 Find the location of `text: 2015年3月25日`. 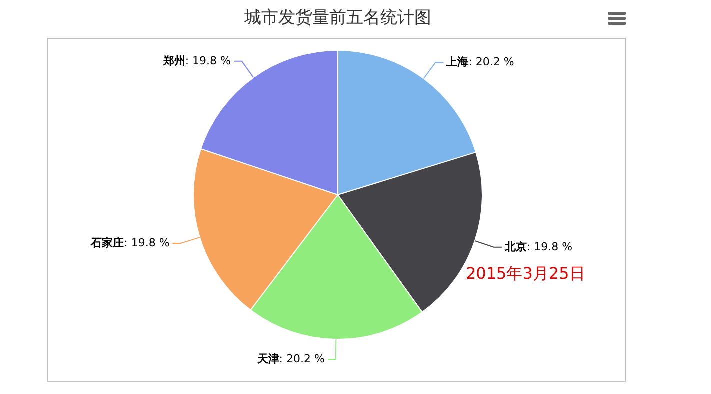

text: 2015年3月25日 is located at coordinates (526, 274).